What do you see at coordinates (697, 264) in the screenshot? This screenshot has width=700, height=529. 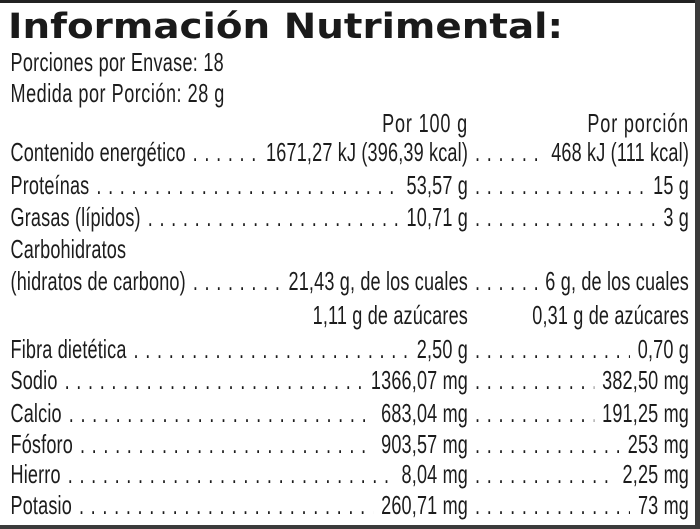 I see `right-border-bar` at bounding box center [697, 264].